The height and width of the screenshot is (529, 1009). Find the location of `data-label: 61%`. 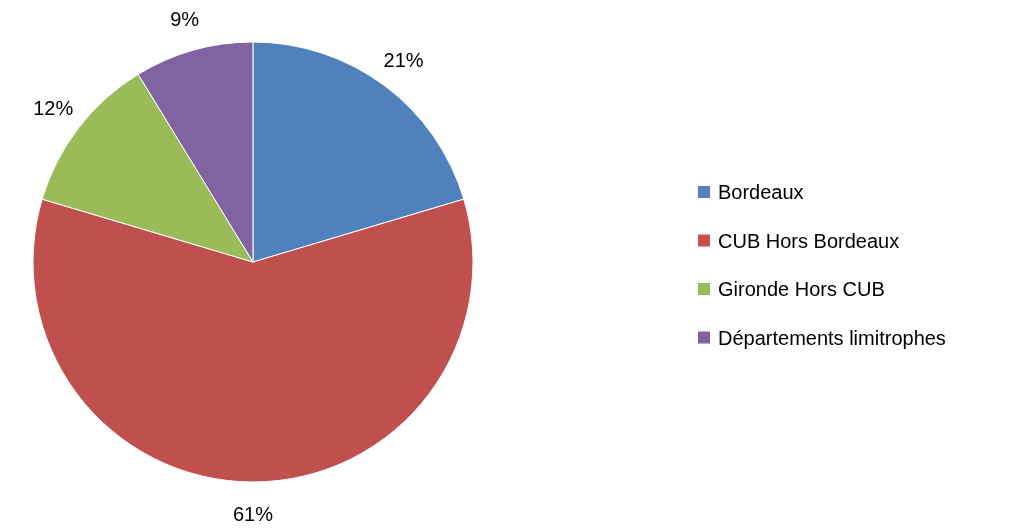

data-label: 61% is located at coordinates (253, 514).